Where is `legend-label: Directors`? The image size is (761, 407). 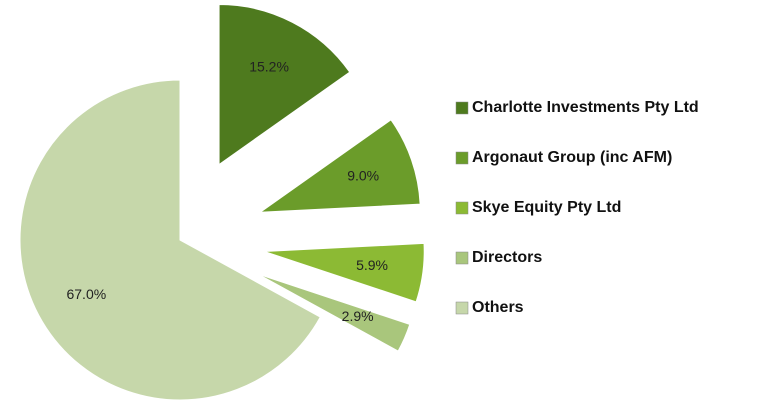
legend-label: Directors is located at coordinates (507, 257).